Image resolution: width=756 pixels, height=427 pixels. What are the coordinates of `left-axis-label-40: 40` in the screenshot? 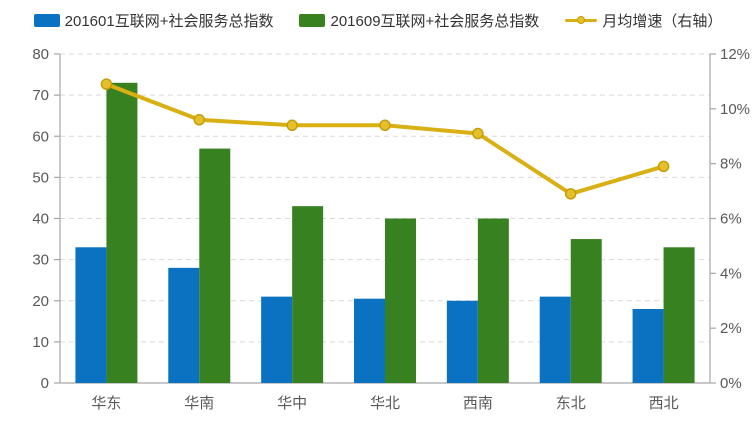 It's located at (40, 219).